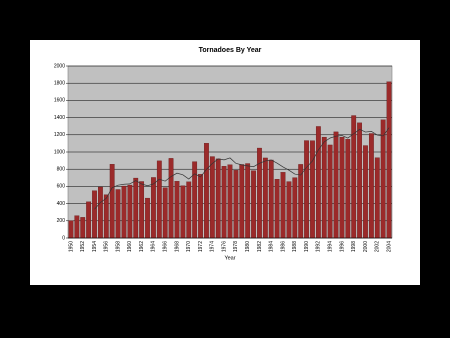  Describe the element at coordinates (59, 152) in the screenshot. I see `y-tick-label: 1000` at that location.